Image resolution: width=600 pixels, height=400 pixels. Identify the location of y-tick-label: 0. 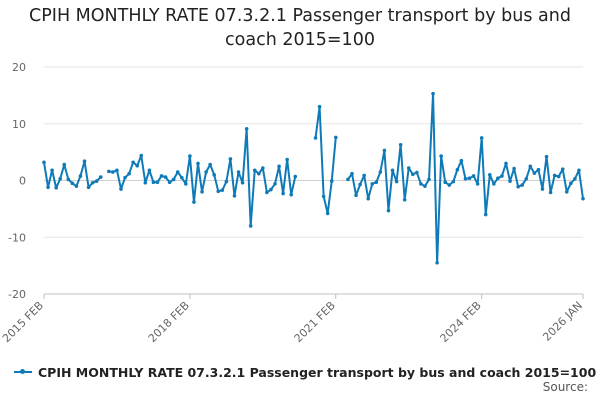
(22, 181).